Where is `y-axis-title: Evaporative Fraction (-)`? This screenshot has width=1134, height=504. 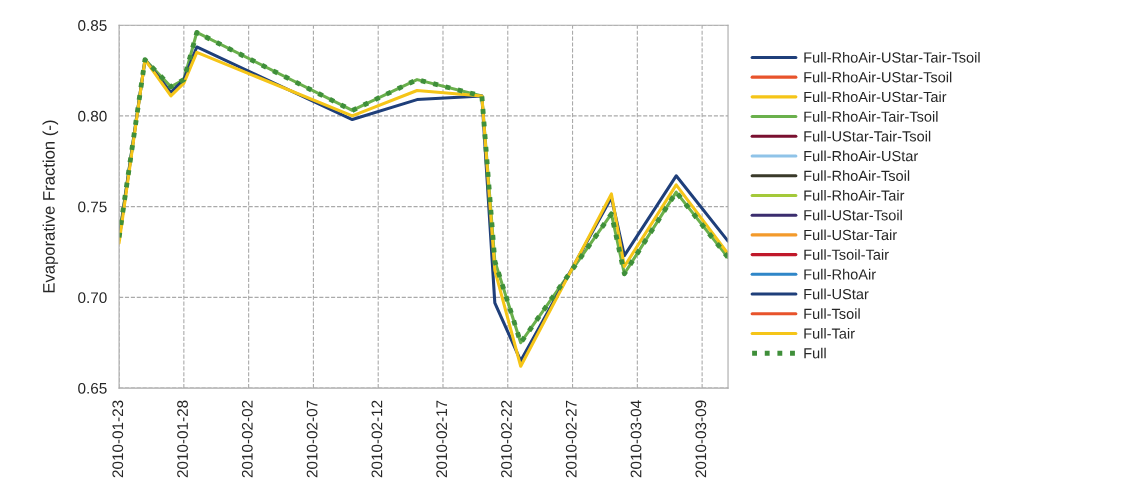
y-axis-title: Evaporative Fraction (-) is located at coordinates (50, 206).